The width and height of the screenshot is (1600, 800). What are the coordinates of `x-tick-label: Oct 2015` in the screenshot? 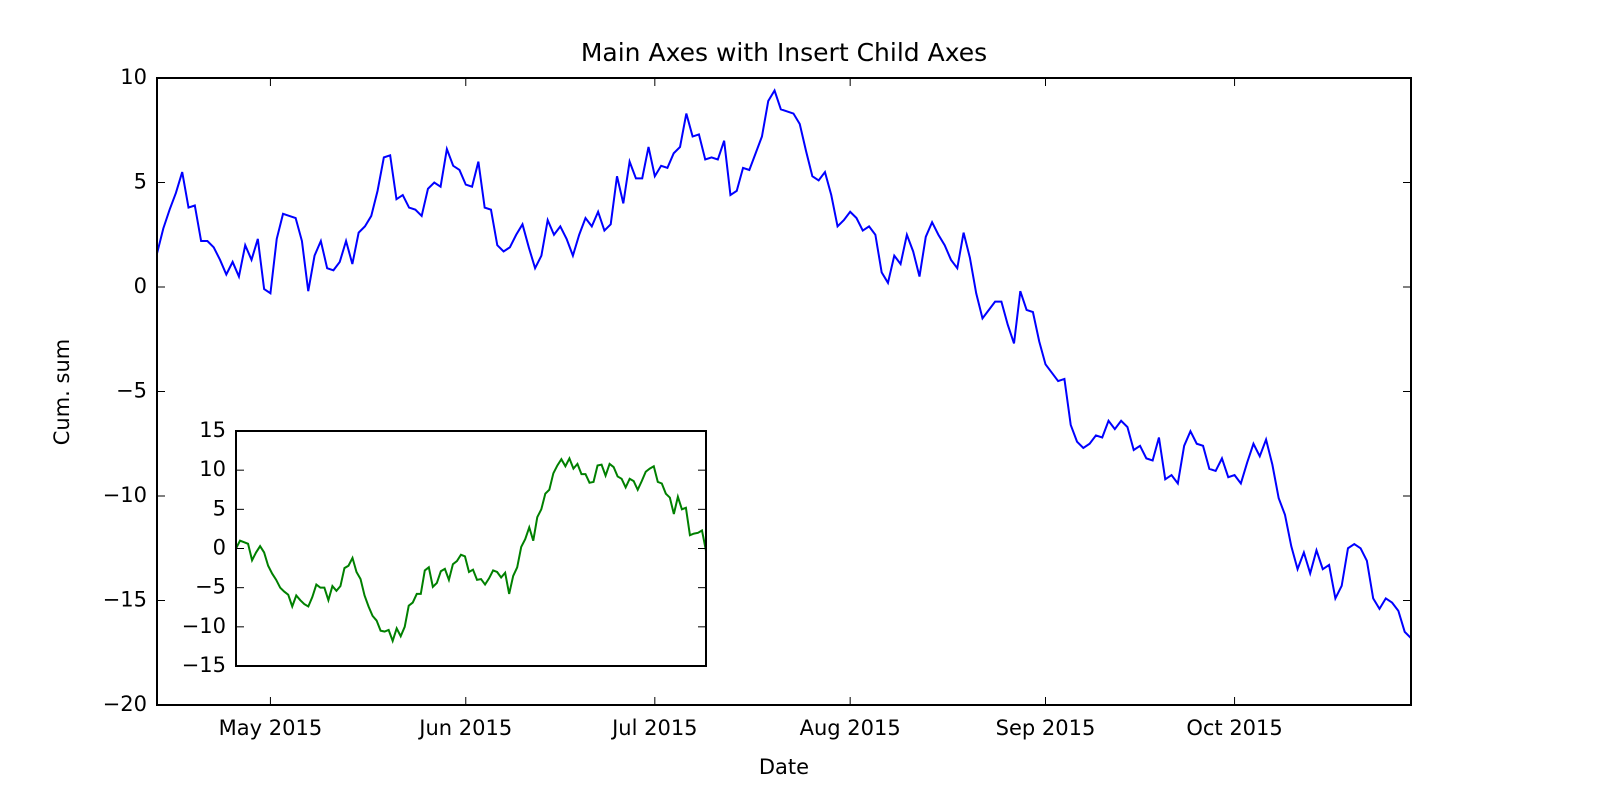 It's located at (1234, 728).